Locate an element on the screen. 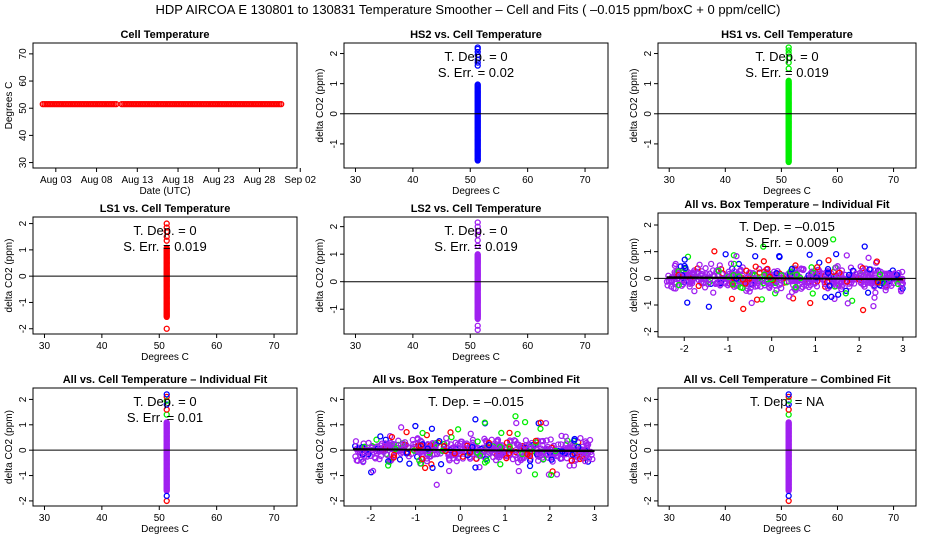  fit-annotation: T. Dep. = 0 is located at coordinates (164, 230).